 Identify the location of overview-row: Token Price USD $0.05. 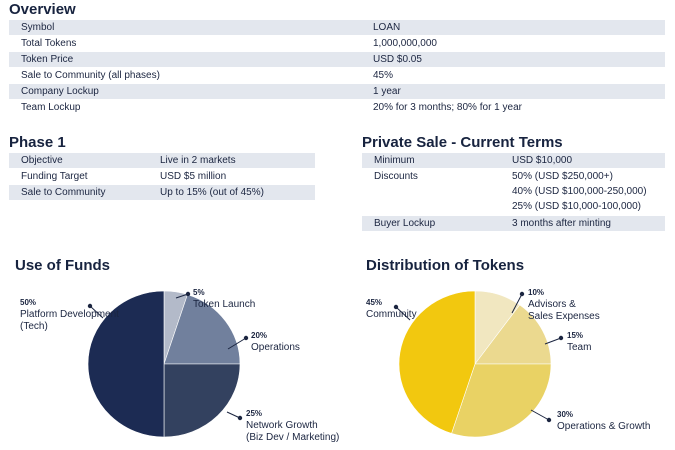
(337, 59).